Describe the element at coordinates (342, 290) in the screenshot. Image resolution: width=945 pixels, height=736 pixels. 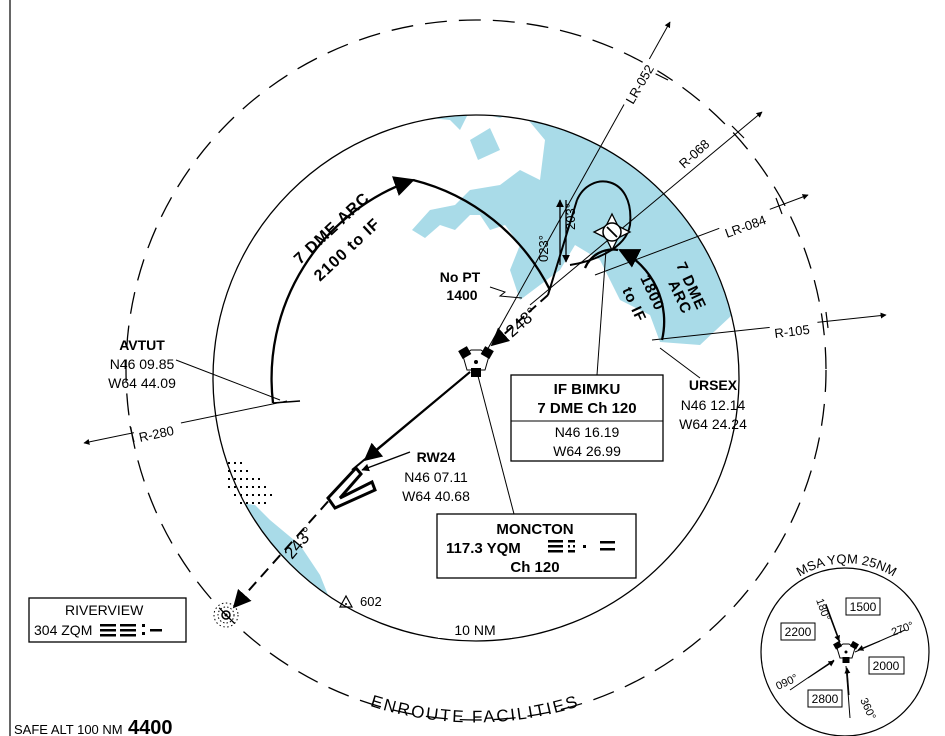
I see `avtut-arc-track` at that location.